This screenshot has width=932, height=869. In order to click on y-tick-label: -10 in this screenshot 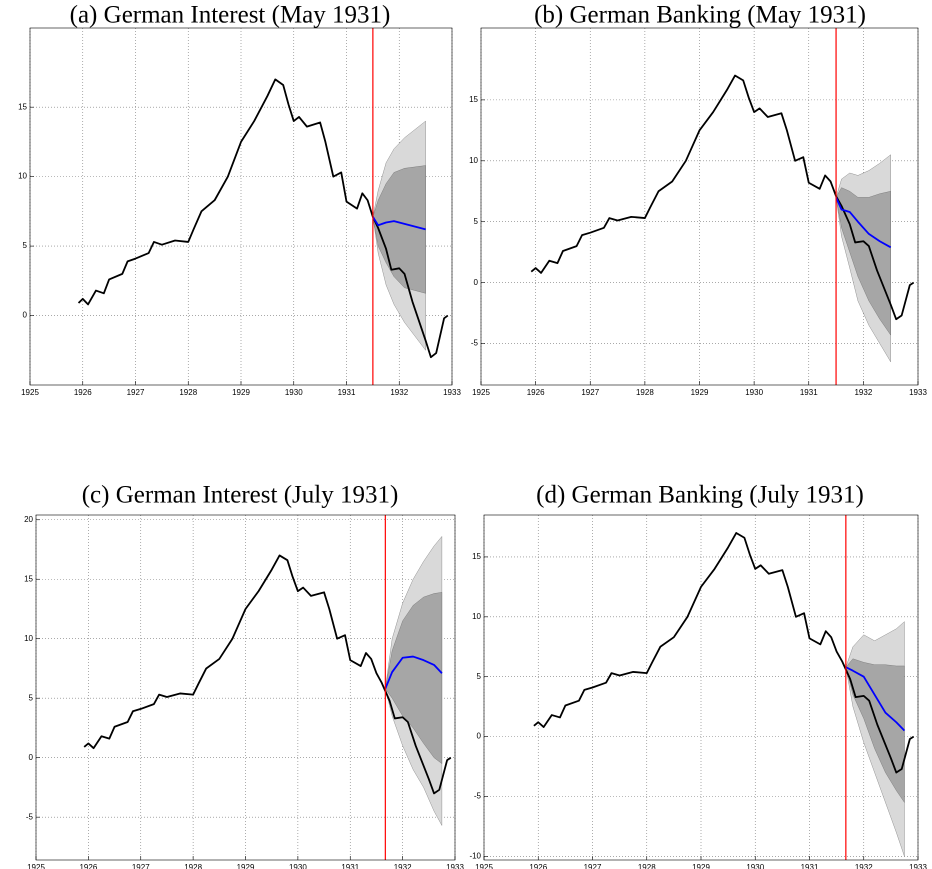, I will do `click(475, 856)`.